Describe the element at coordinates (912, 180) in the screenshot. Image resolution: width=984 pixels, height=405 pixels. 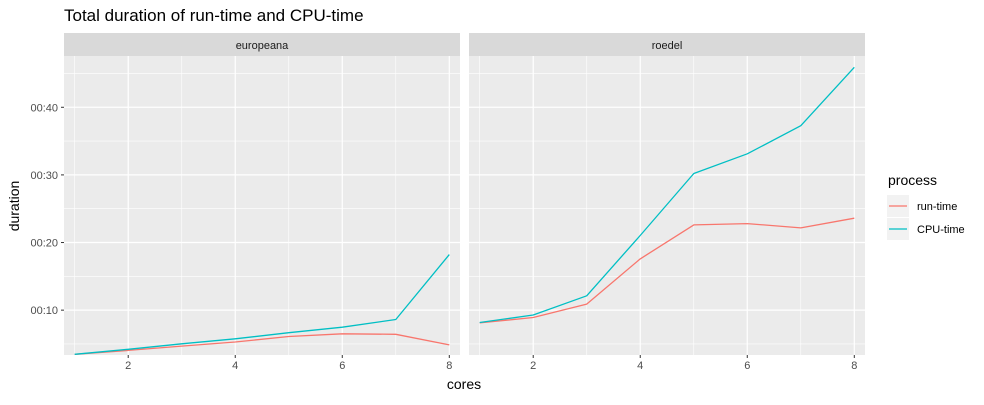
I see `legend-title: process` at that location.